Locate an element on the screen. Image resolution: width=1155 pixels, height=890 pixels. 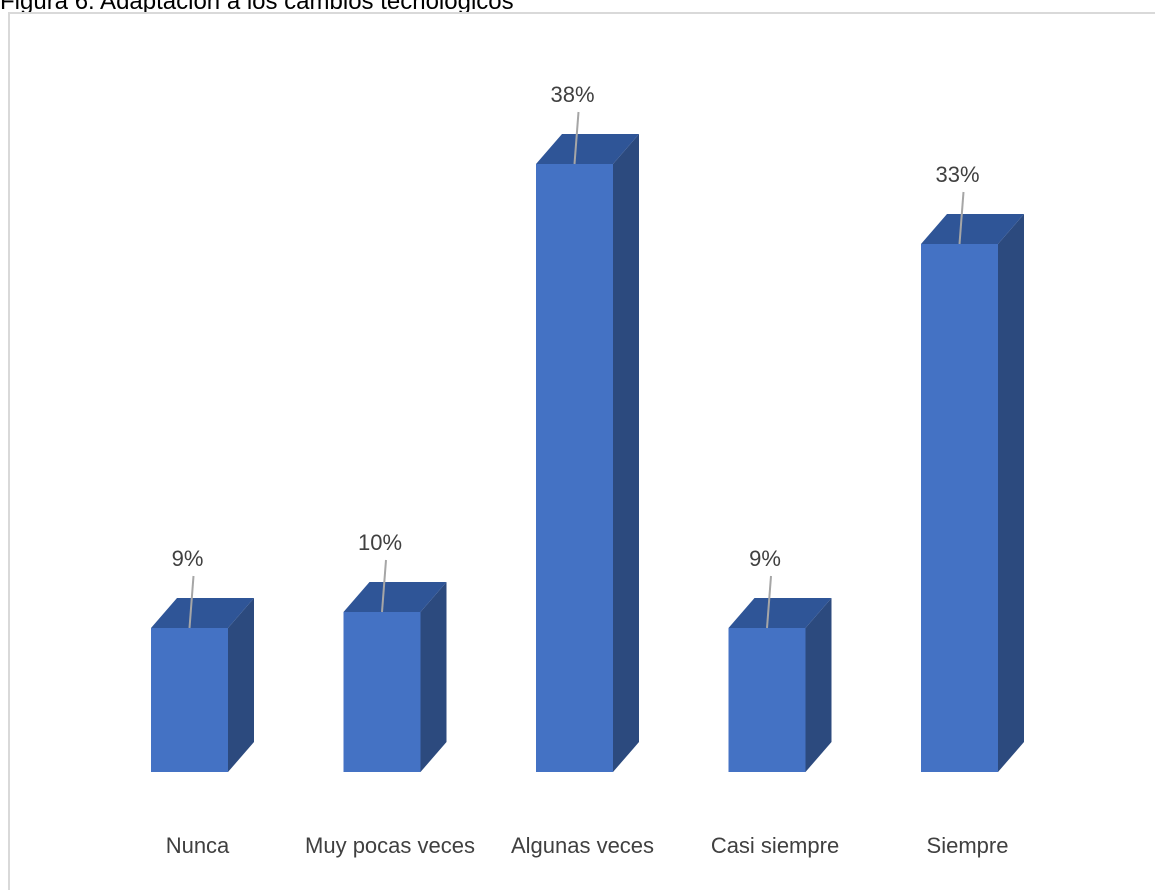
data-label-2: 38% is located at coordinates (572, 94).